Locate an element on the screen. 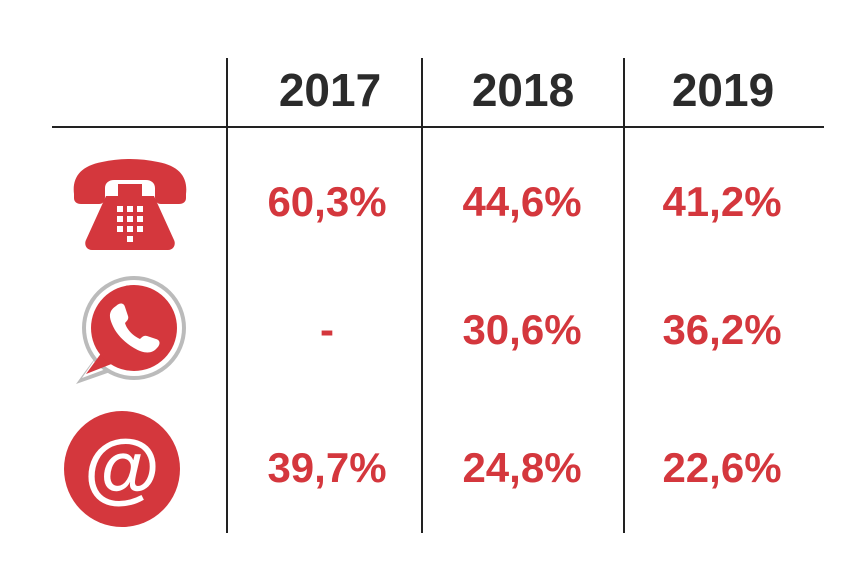 Image resolution: width=860 pixels, height=573 pixels. telephone-icon is located at coordinates (130, 203).